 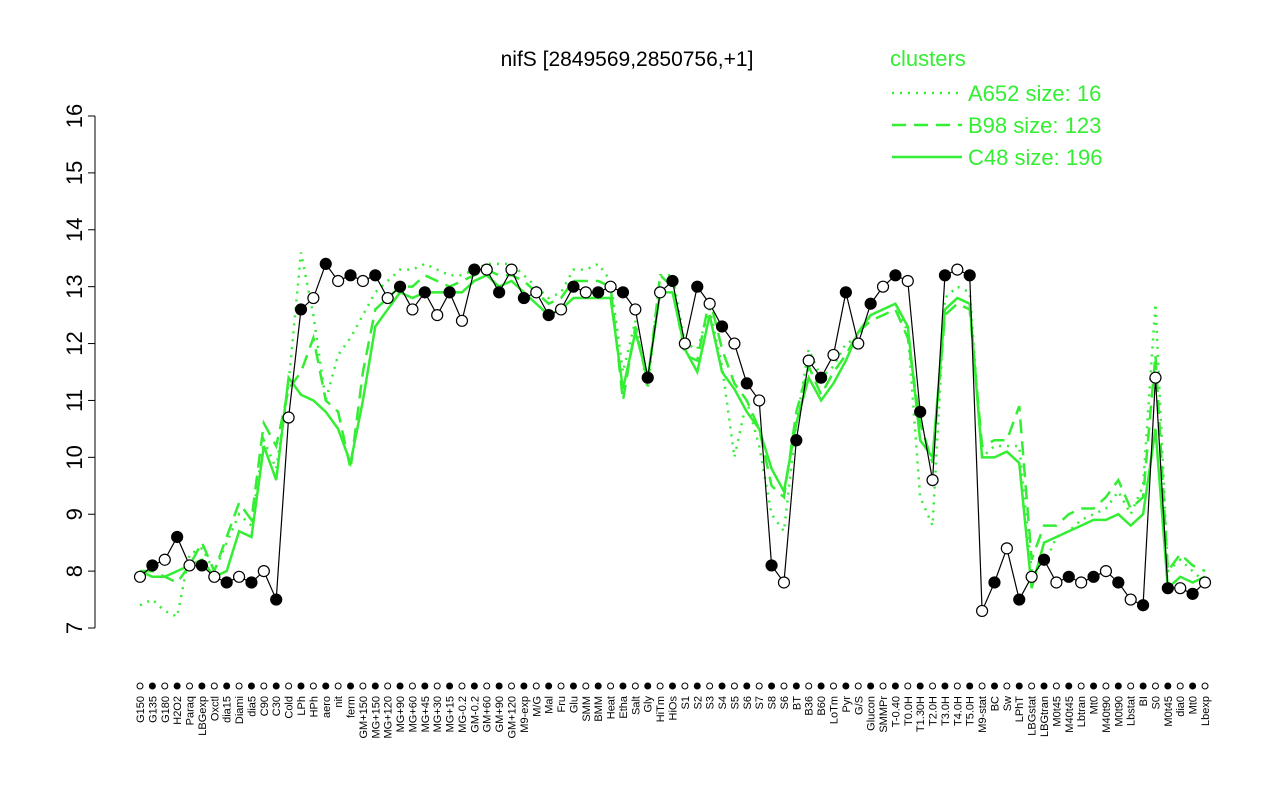 What do you see at coordinates (389, 717) in the screenshot?
I see `x-tick-label: MG+120` at bounding box center [389, 717].